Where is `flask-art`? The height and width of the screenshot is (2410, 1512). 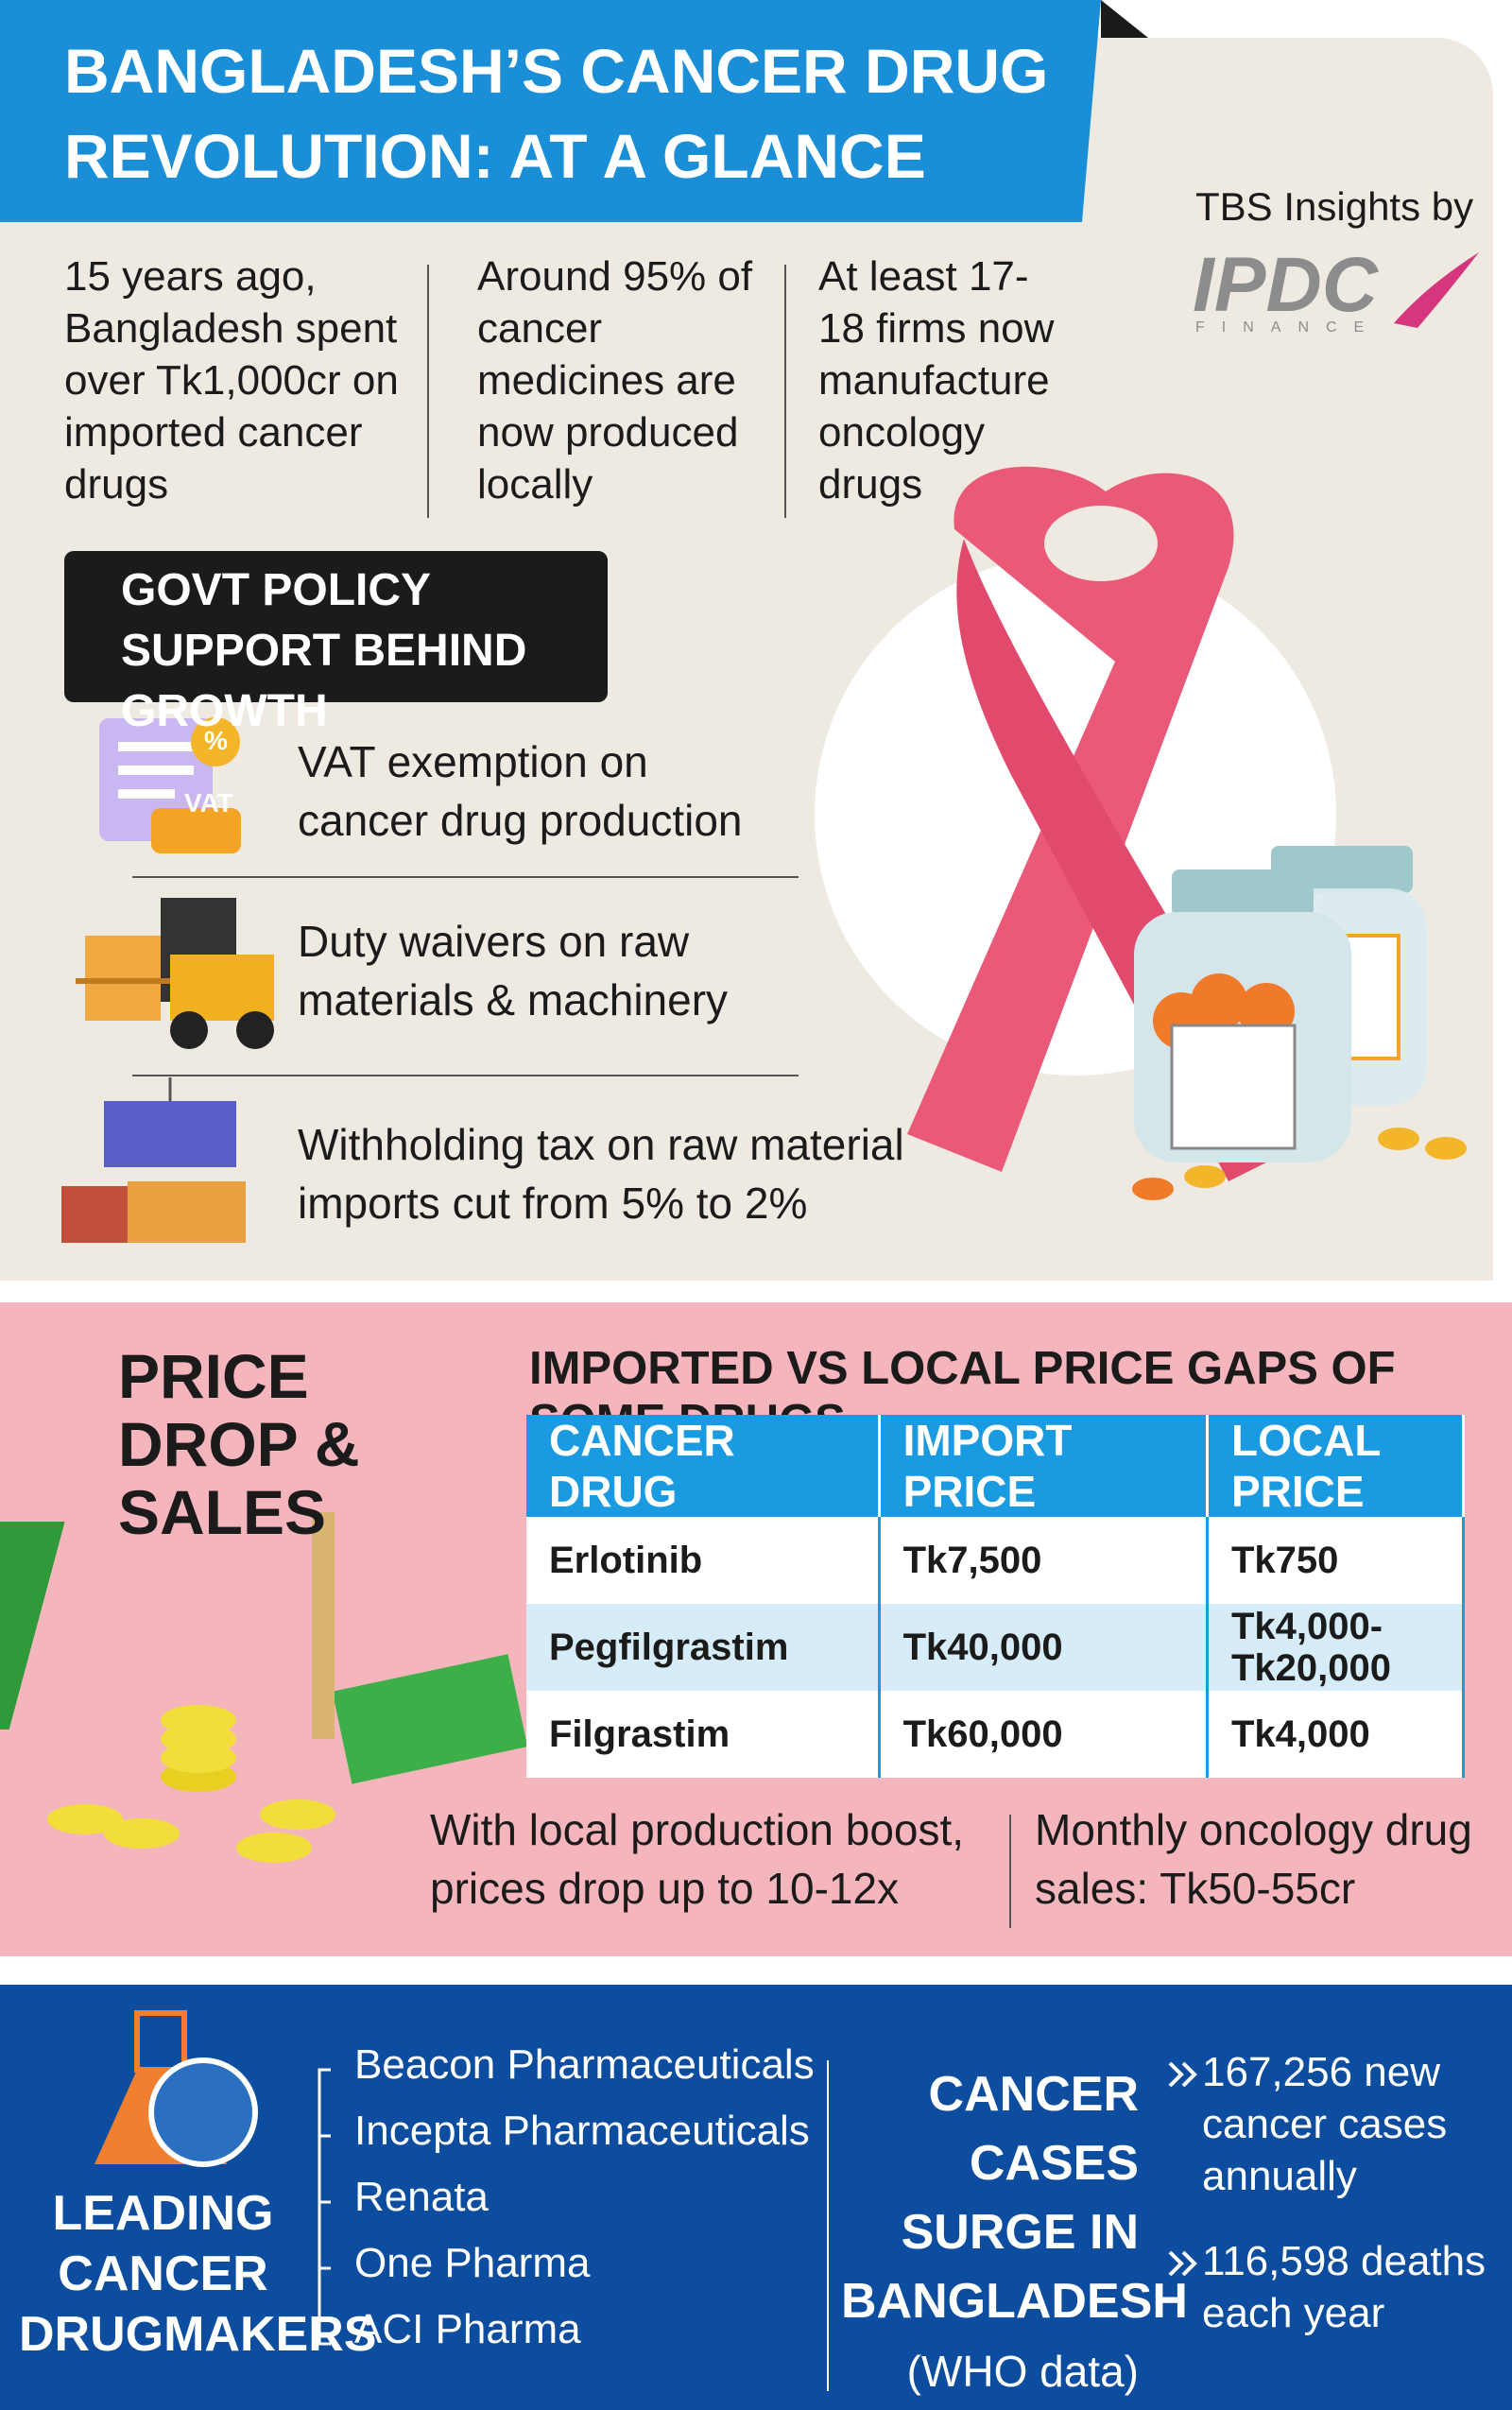
flask-art is located at coordinates (176, 2088).